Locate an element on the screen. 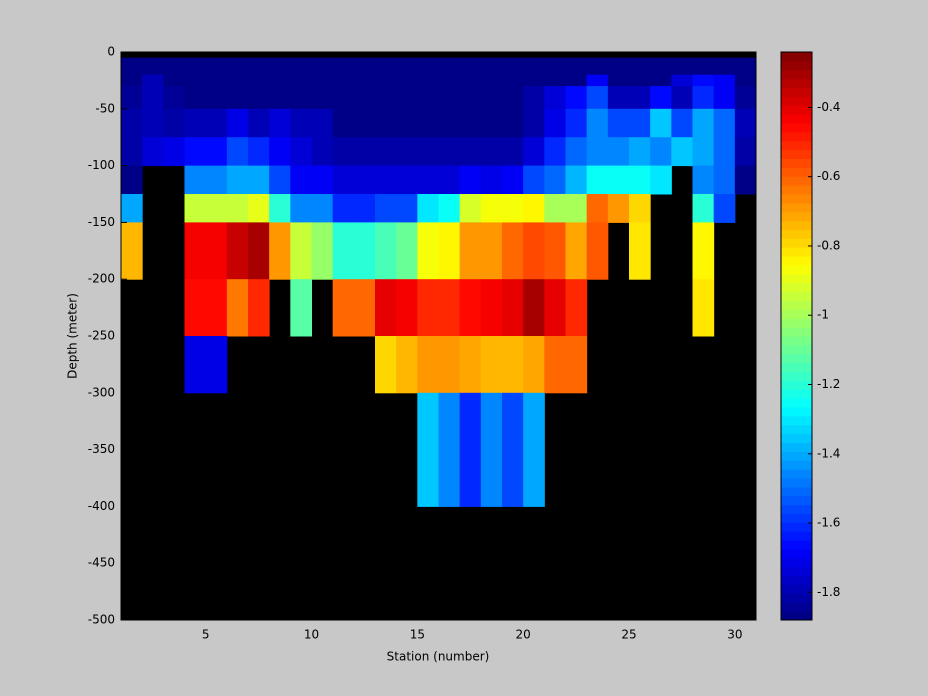 The height and width of the screenshot is (696, 928). y-tick-label: -450 is located at coordinates (101, 563).